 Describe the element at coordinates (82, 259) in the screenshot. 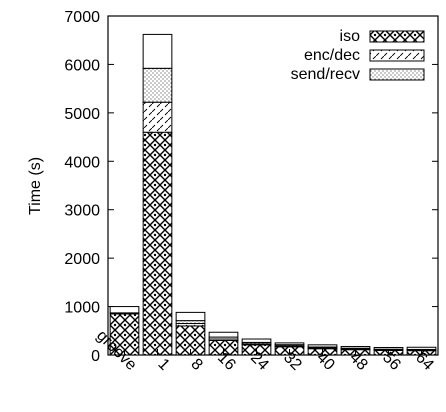

I see `y-tick-label: 2000` at that location.